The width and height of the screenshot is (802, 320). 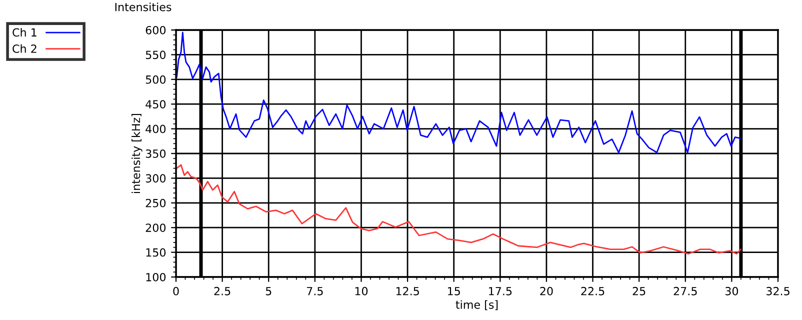 I want to click on x-tick-label: 7.5, so click(x=315, y=291).